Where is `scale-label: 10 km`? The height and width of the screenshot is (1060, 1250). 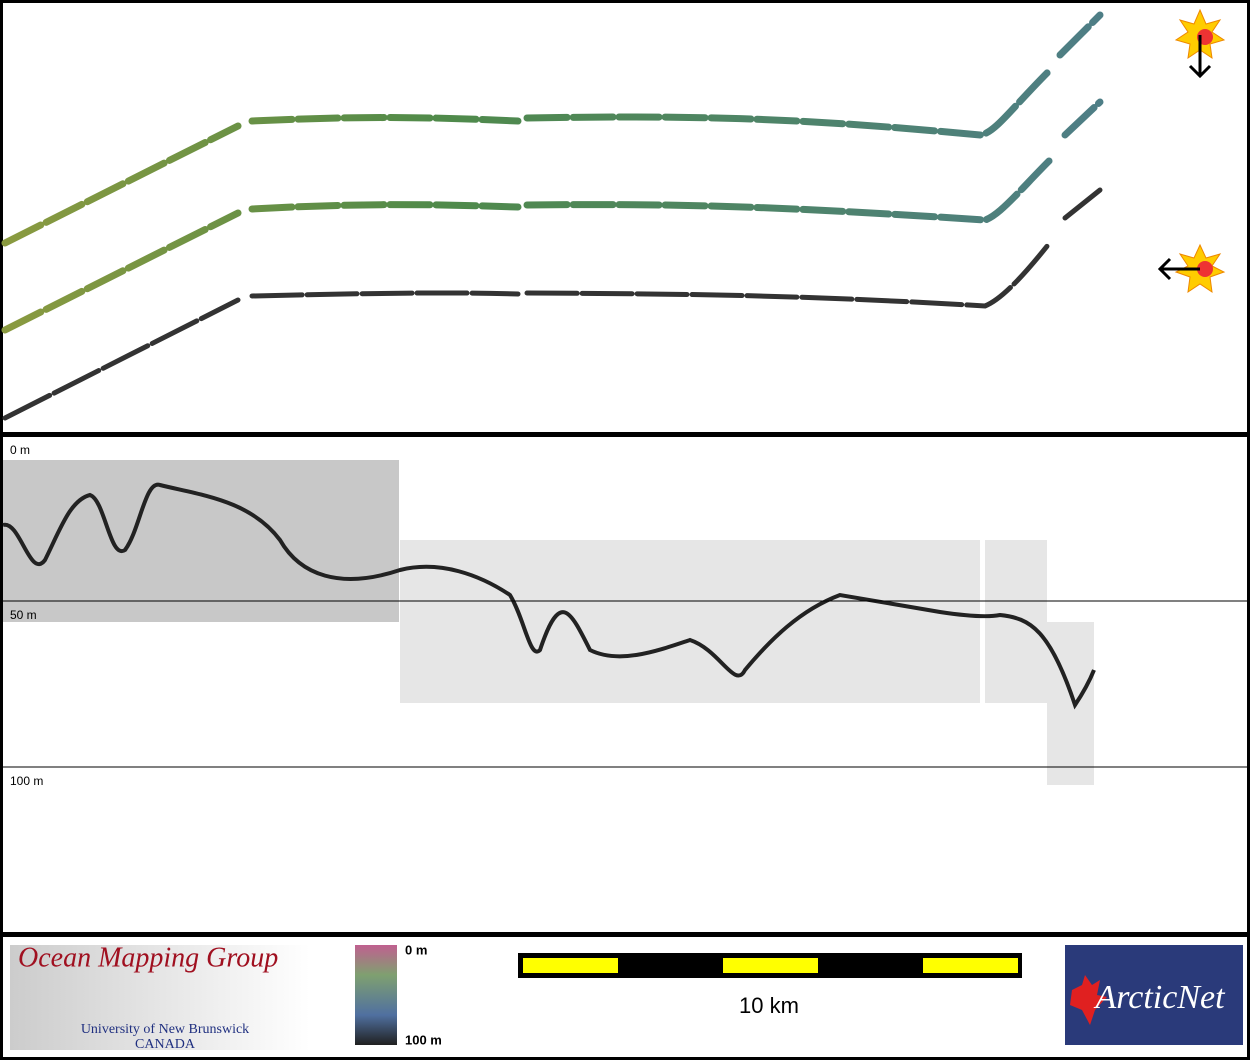
scale-label: 10 km is located at coordinates (769, 1005).